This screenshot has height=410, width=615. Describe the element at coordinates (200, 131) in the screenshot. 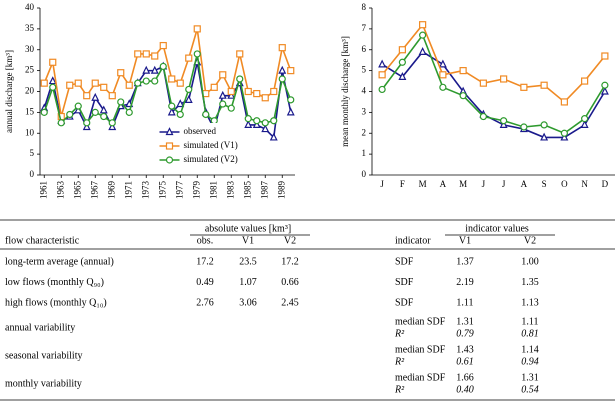

I see `legend-label: observed` at that location.